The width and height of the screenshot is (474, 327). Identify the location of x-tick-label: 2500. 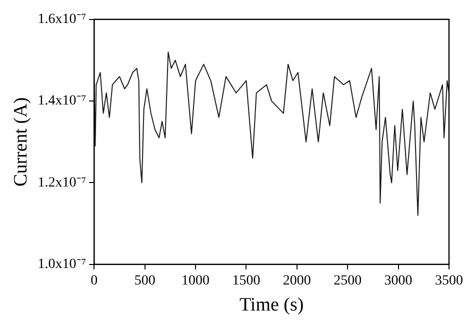
(348, 280).